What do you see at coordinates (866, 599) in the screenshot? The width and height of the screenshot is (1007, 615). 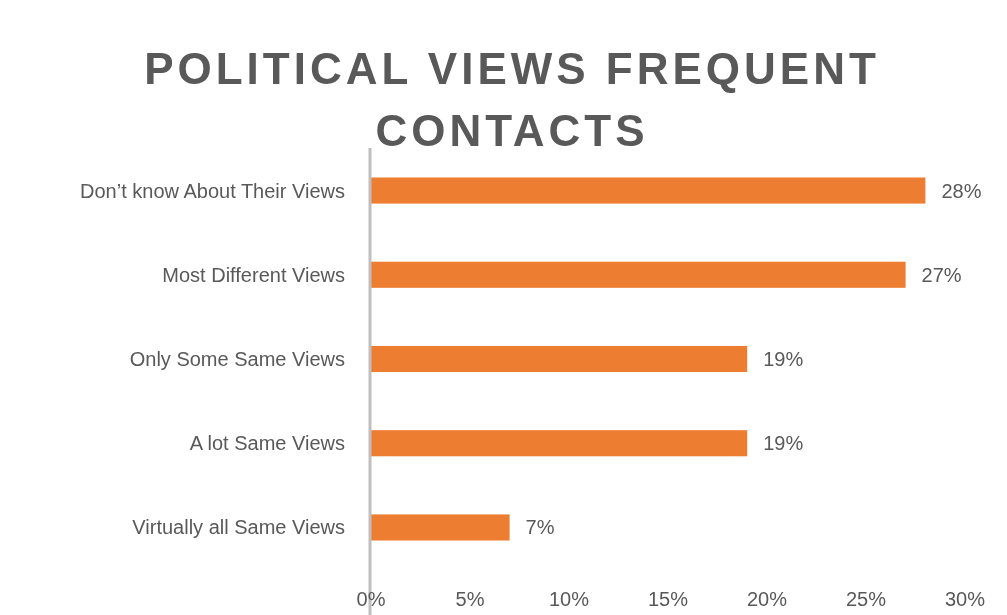 I see `x-tick-label: 25%` at bounding box center [866, 599].